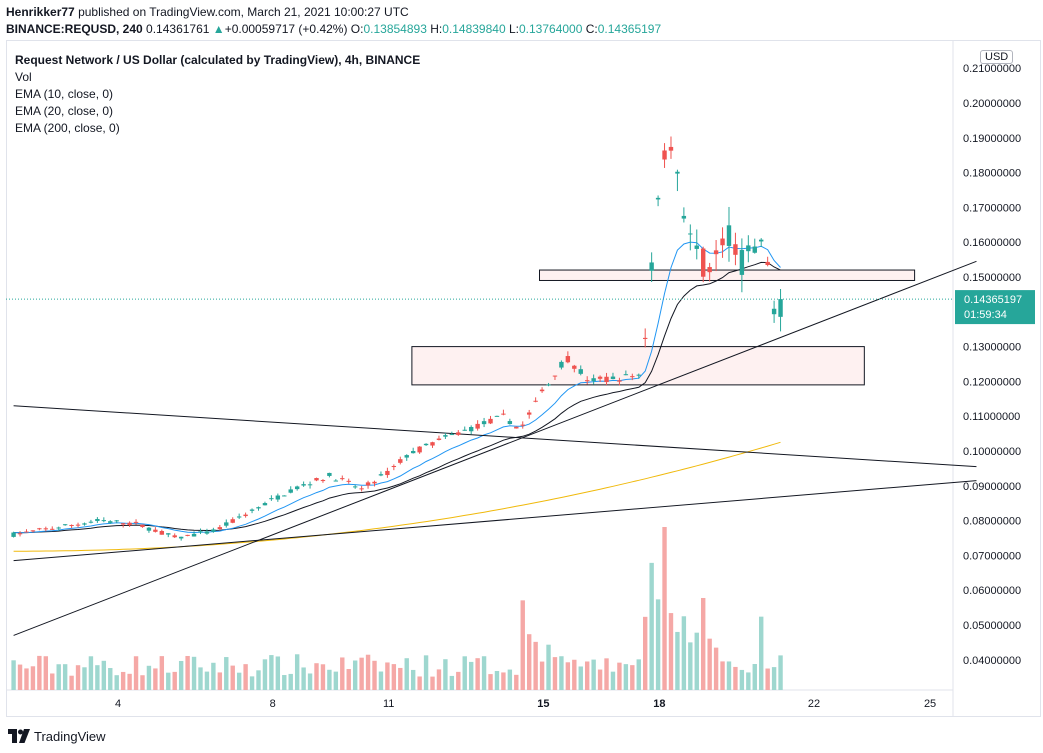 The height and width of the screenshot is (753, 1043). What do you see at coordinates (997, 57) in the screenshot?
I see `currency-button: USD` at bounding box center [997, 57].